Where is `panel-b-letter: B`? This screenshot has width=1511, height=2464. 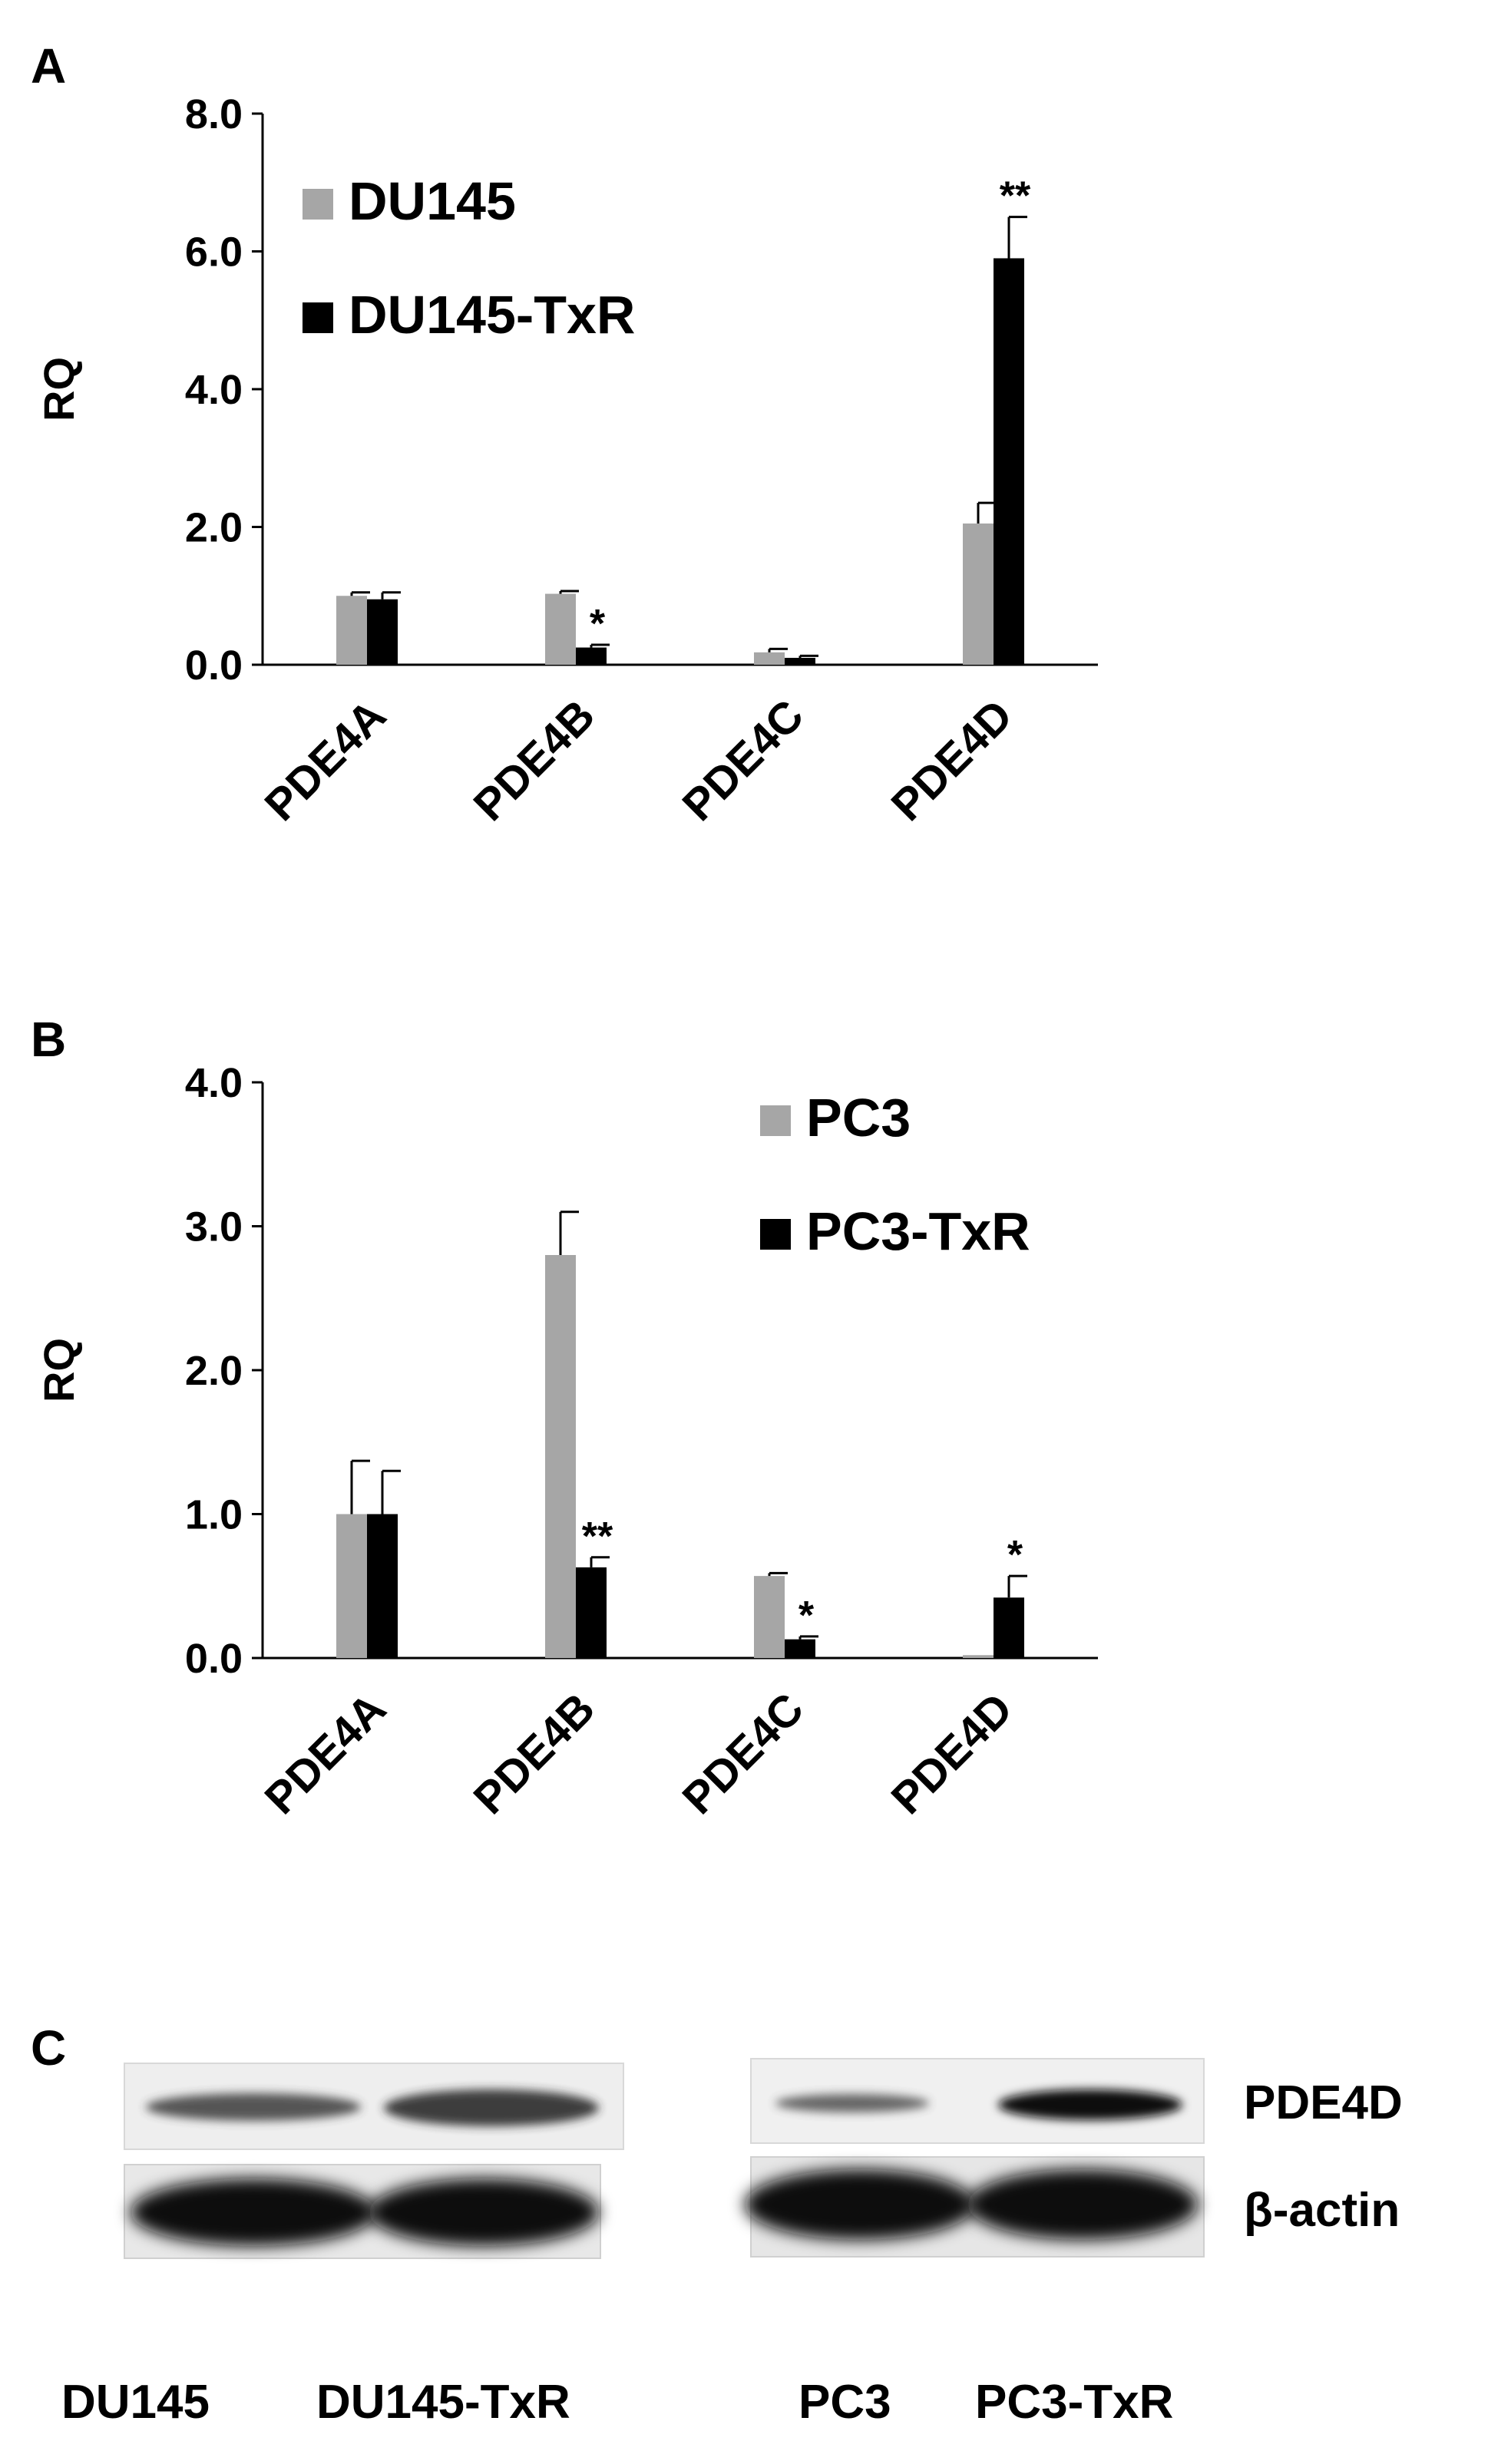
panel-b-letter: B is located at coordinates (49, 1039).